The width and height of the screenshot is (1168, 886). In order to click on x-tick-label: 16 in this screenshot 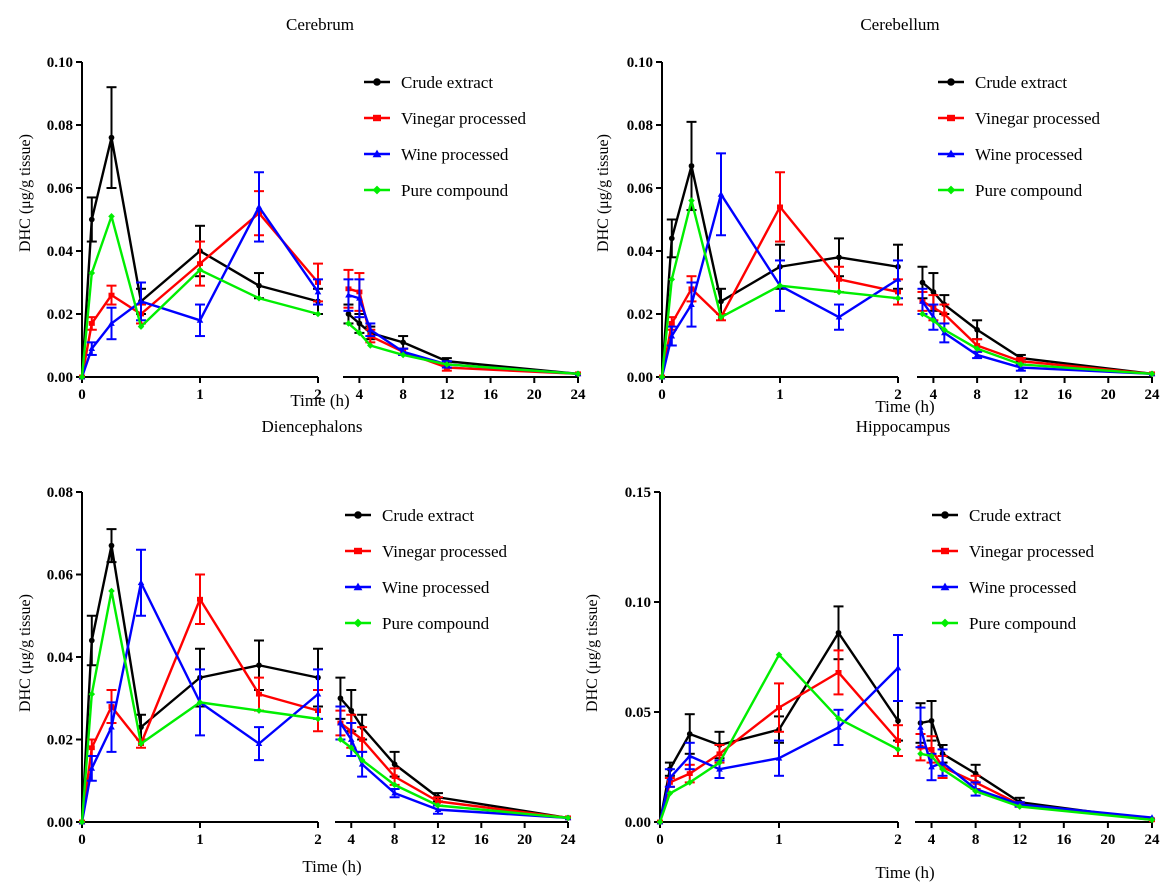, I will do `click(491, 395)`.